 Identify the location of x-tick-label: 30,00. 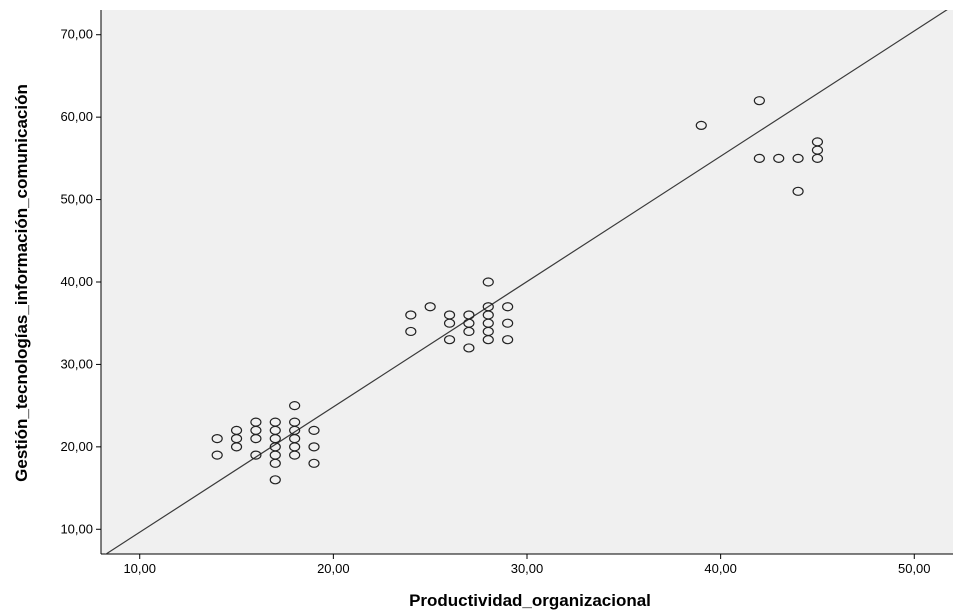
(527, 568).